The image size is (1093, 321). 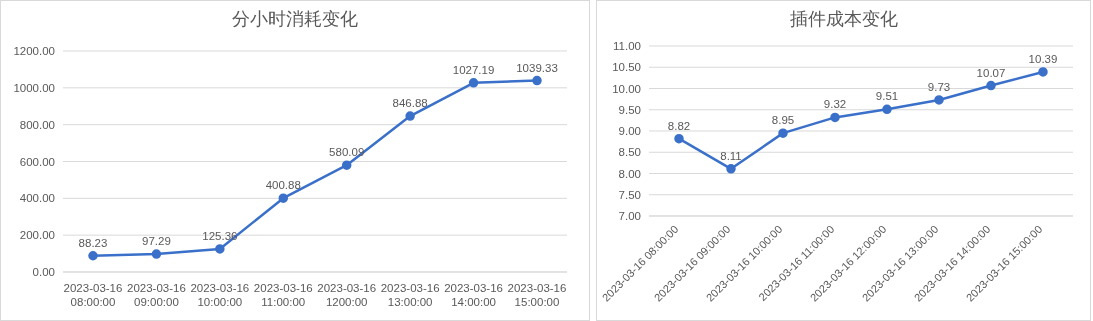 I want to click on y-tick-label: 7.00, so click(x=629, y=216).